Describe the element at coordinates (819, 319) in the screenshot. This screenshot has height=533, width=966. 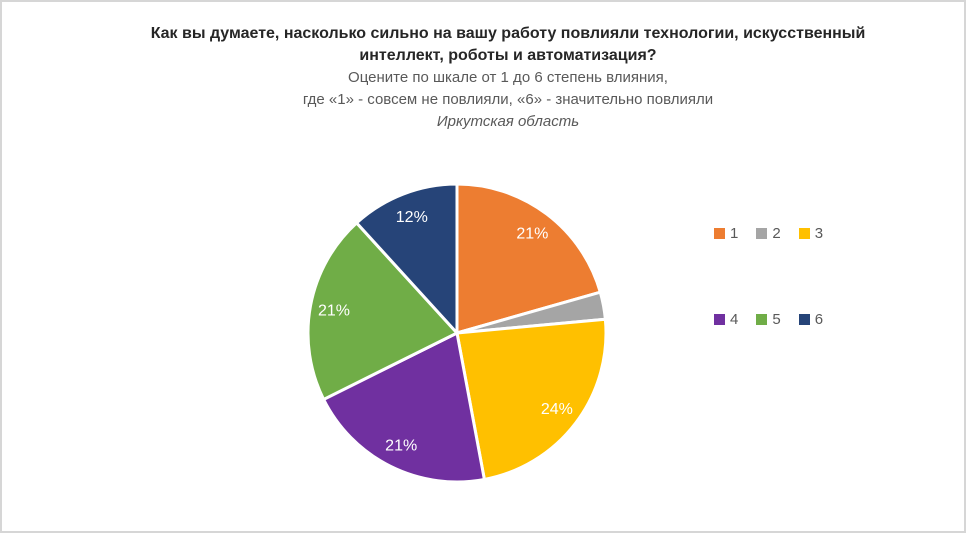
I see `legend-label-6: 6` at that location.